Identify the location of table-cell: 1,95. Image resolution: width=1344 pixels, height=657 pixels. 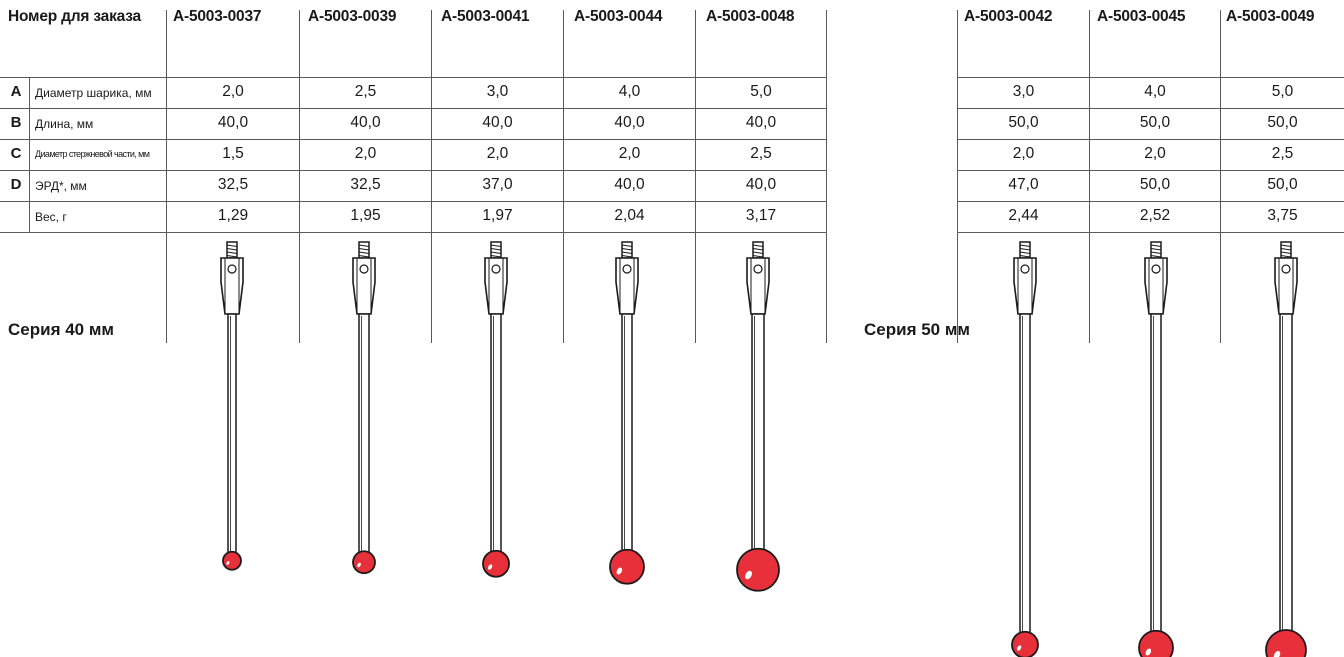
(365, 215).